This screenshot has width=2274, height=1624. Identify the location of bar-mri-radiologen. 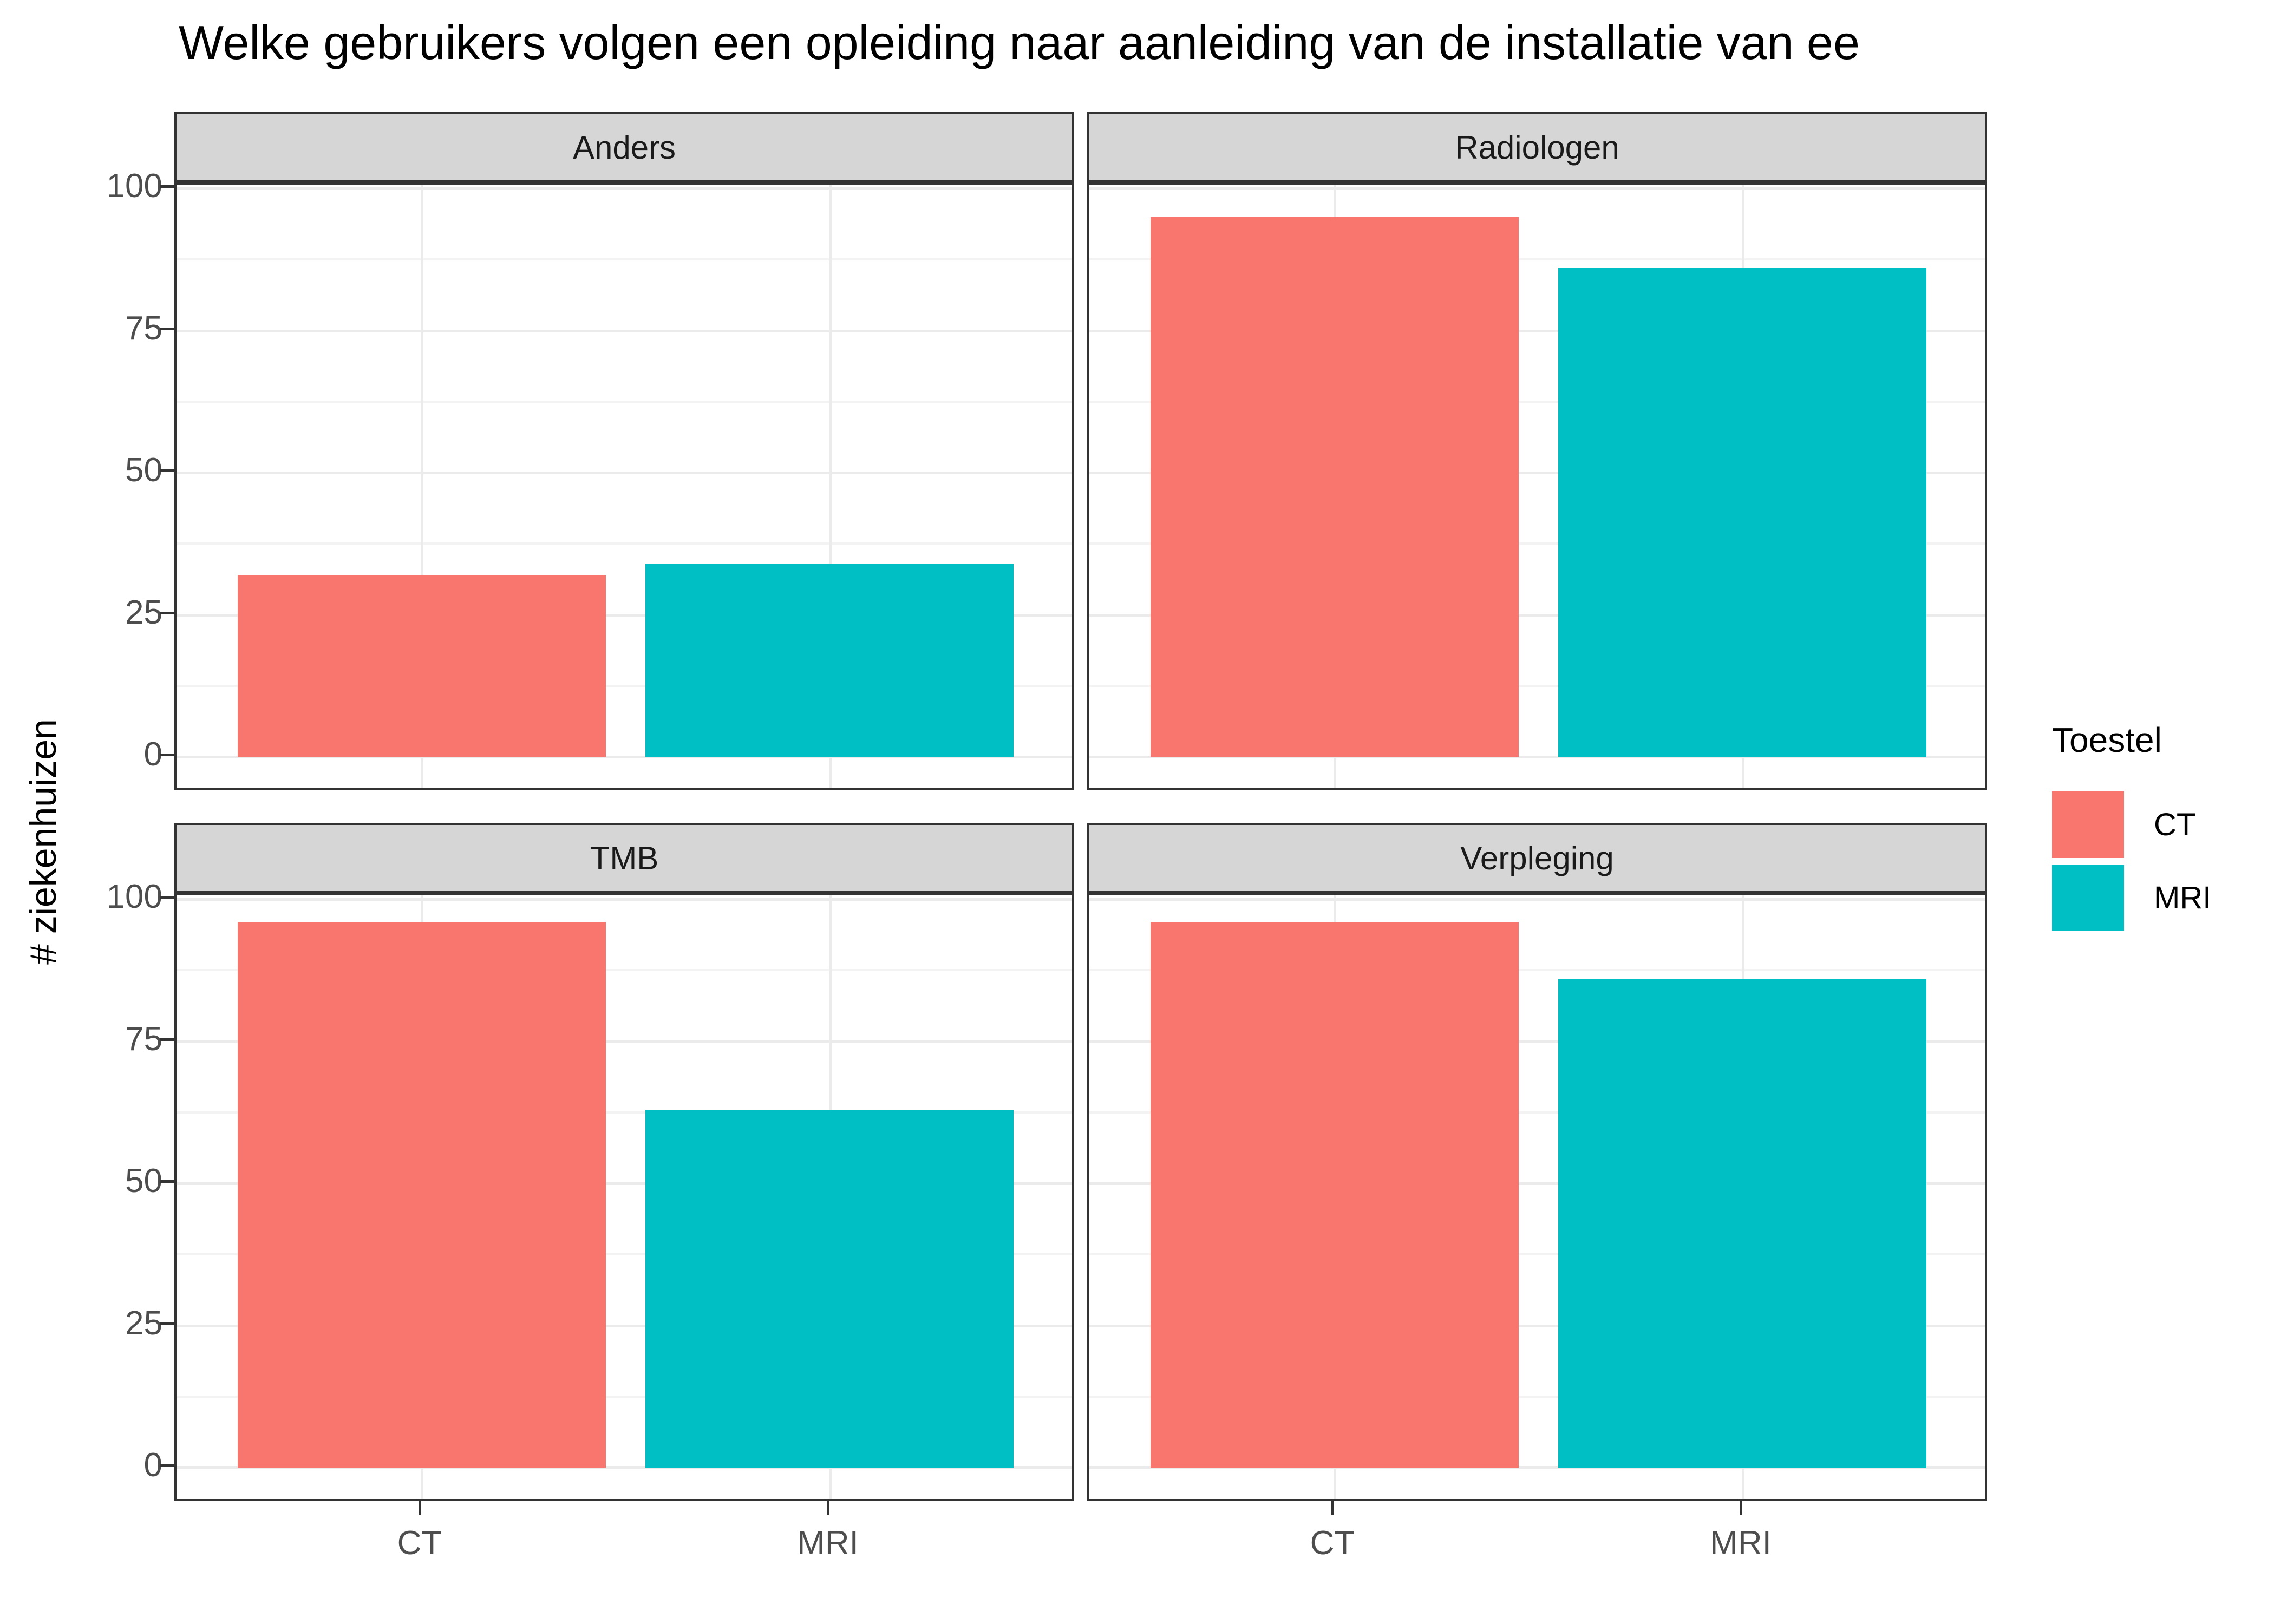
(1742, 512).